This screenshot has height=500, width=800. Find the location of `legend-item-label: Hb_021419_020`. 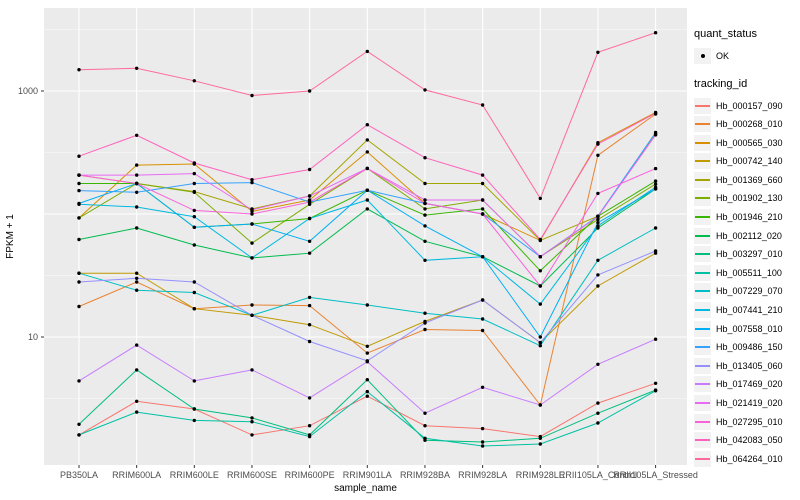

legend-item-label: Hb_021419_020 is located at coordinates (749, 403).